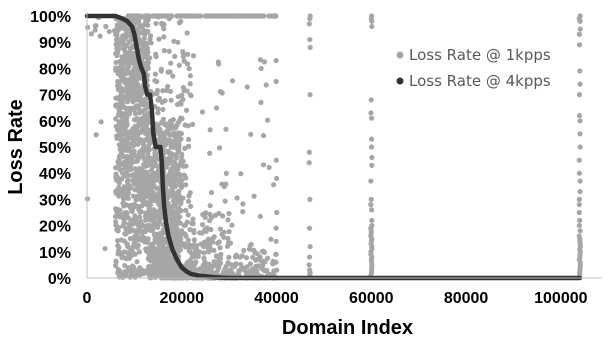 The height and width of the screenshot is (342, 613). What do you see at coordinates (276, 298) in the screenshot?
I see `x-tick-label: 40000` at bounding box center [276, 298].